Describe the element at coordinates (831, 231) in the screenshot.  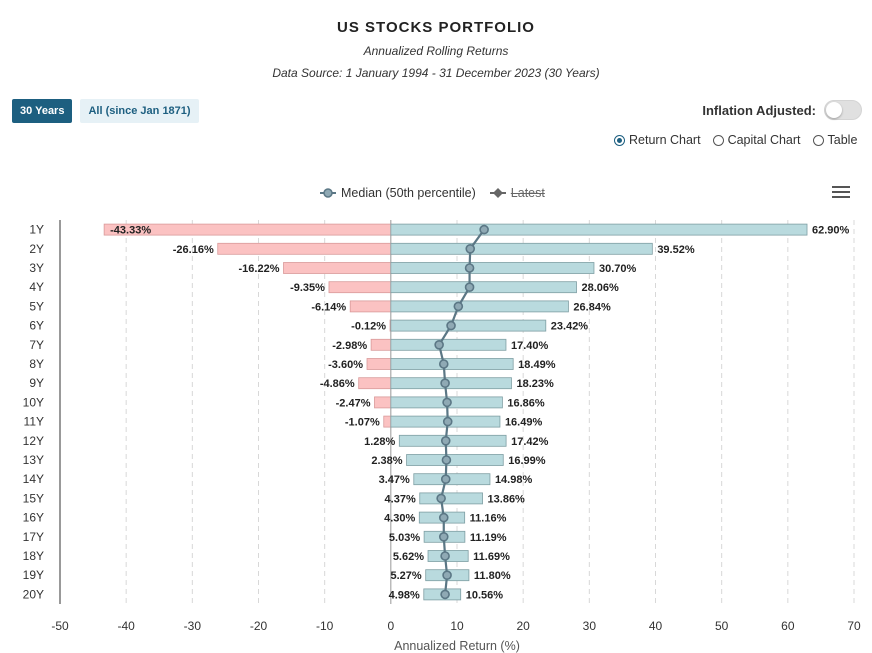
I see `max-data-label: 62.90%` at that location.